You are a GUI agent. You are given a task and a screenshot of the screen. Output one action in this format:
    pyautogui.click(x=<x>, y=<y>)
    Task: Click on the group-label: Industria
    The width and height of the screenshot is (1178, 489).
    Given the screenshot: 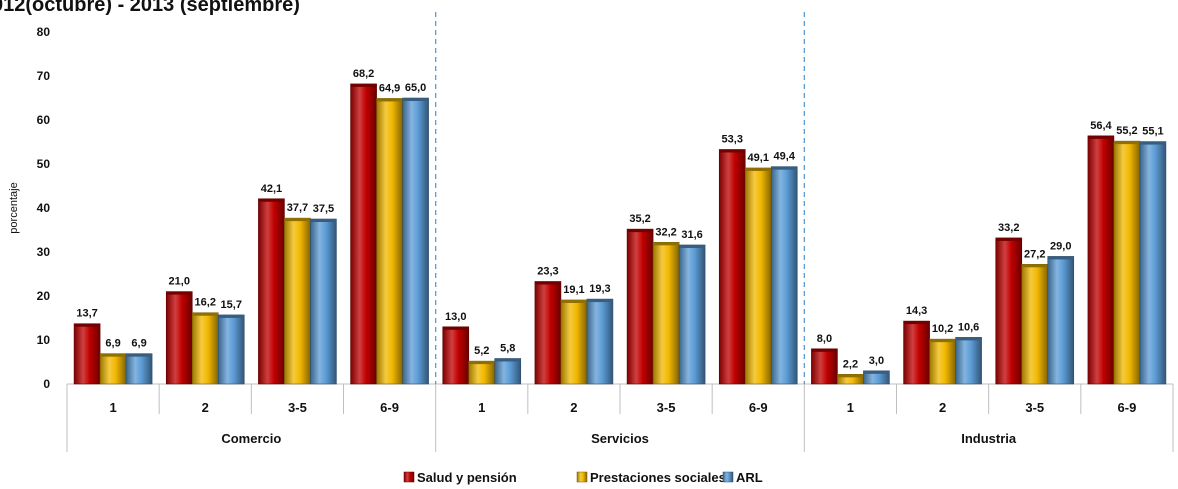 What is the action you would take?
    pyautogui.click(x=989, y=438)
    